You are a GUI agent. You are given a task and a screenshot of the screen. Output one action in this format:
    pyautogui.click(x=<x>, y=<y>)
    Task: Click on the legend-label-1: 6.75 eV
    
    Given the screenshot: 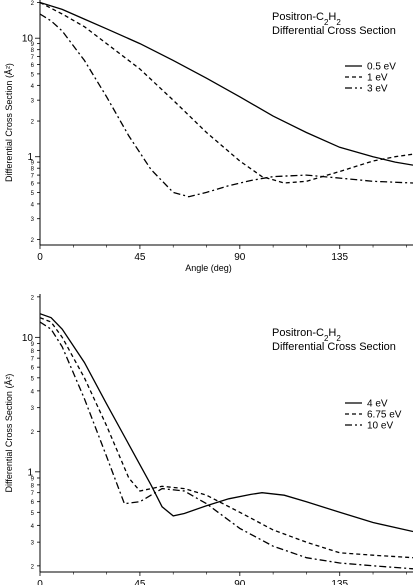 What is the action you would take?
    pyautogui.click(x=384, y=415)
    